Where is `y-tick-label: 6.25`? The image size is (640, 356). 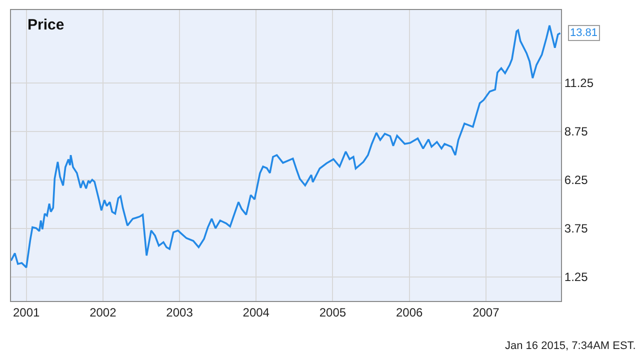 y-tick-label: 6.25 is located at coordinates (576, 179).